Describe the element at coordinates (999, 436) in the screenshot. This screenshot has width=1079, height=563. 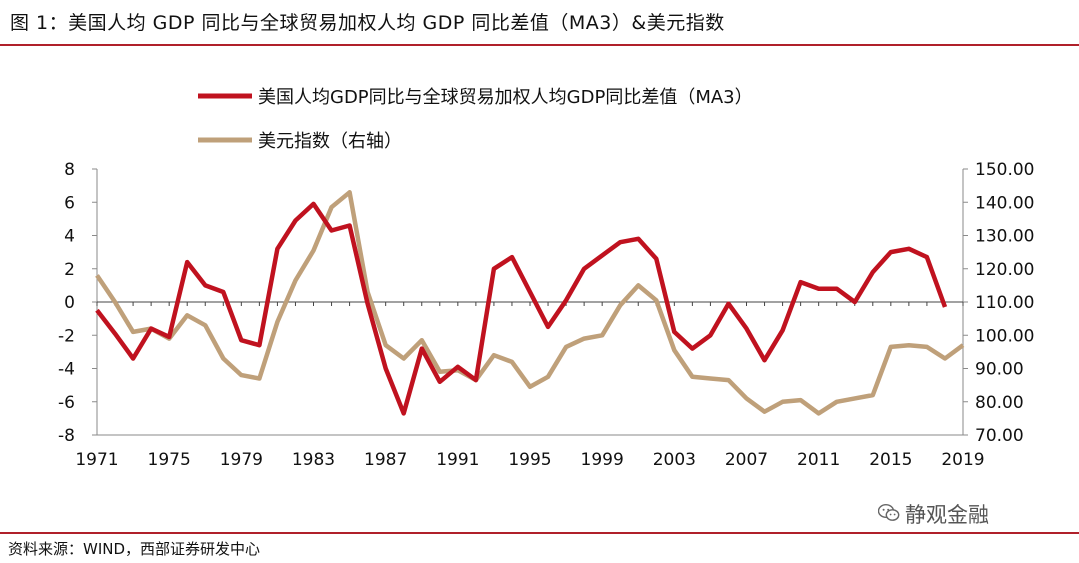
I see `right-axis-tick-label: 70.00` at that location.